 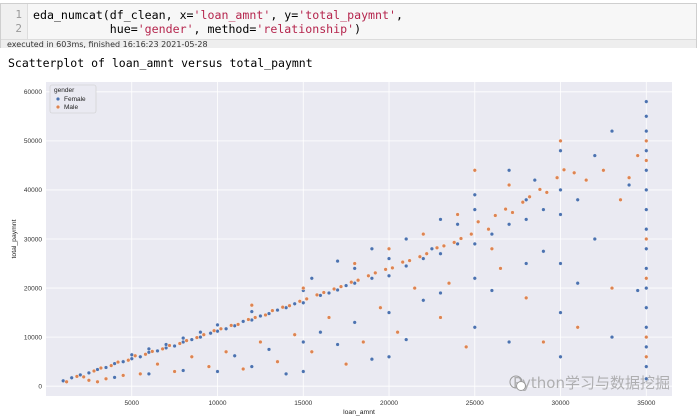 I want to click on line-number-2: 2, so click(x=18, y=28).